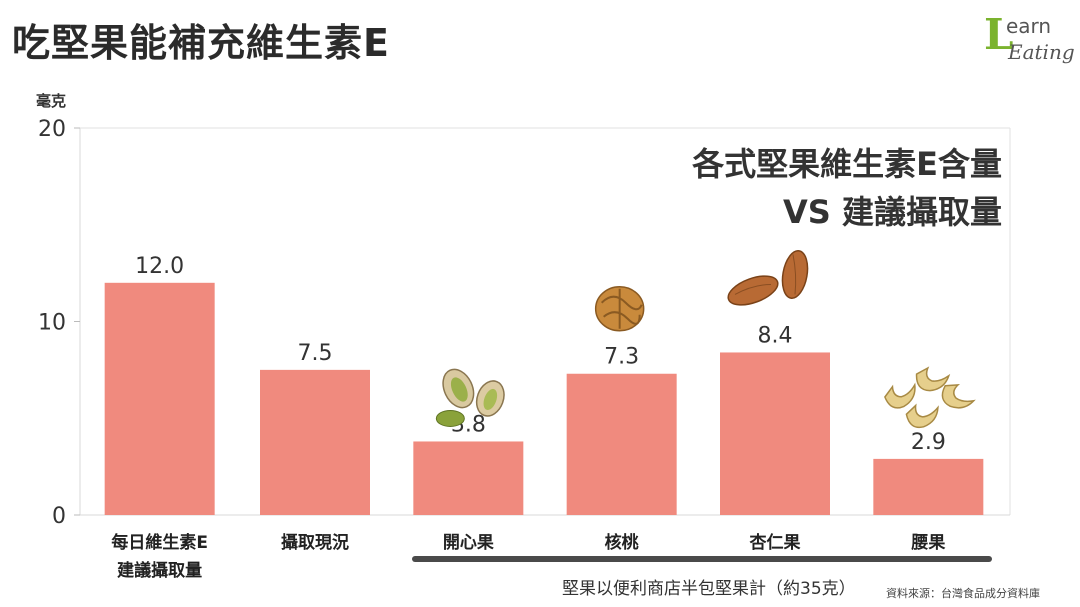 The height and width of the screenshot is (607, 1080). I want to click on page-title: 吃堅果能補充維生素E, so click(201, 43).